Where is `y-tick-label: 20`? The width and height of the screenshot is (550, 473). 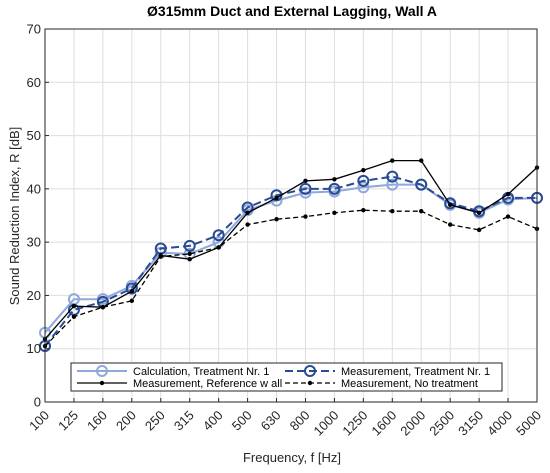
y-tick-label: 20 is located at coordinates (34, 295).